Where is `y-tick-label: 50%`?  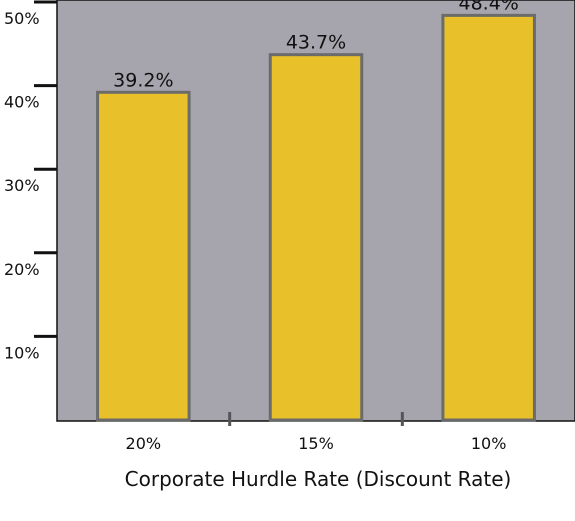
y-tick-label: 50% is located at coordinates (22, 18).